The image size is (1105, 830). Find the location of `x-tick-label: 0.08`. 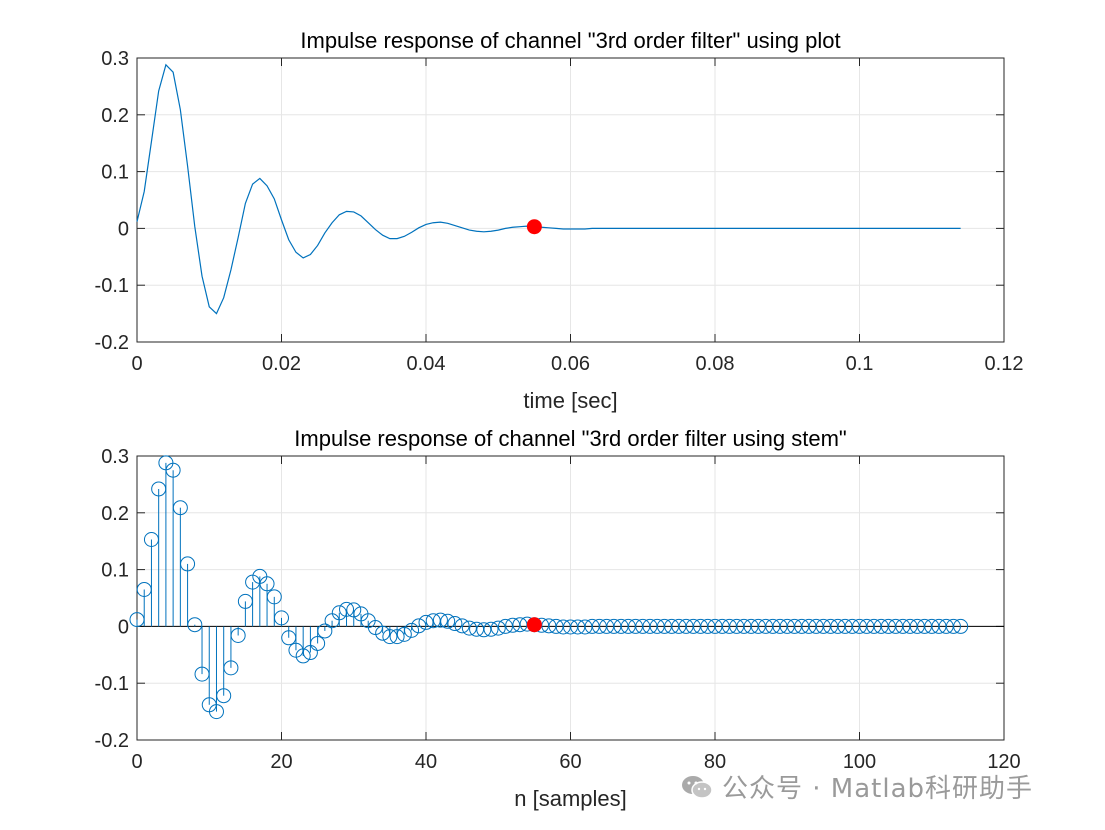

x-tick-label: 0.08 is located at coordinates (715, 364).